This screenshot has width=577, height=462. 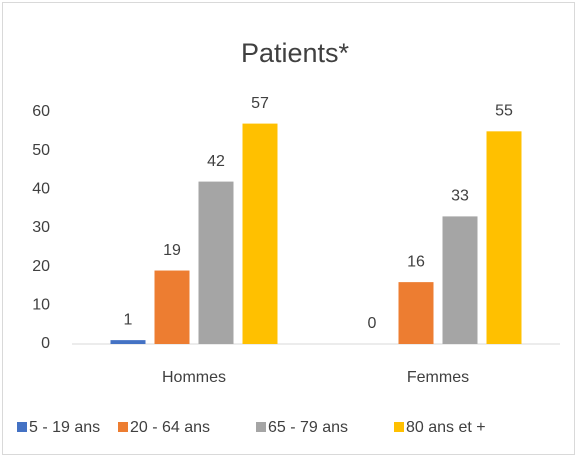 What do you see at coordinates (372, 323) in the screenshot?
I see `data-label: 0` at bounding box center [372, 323].